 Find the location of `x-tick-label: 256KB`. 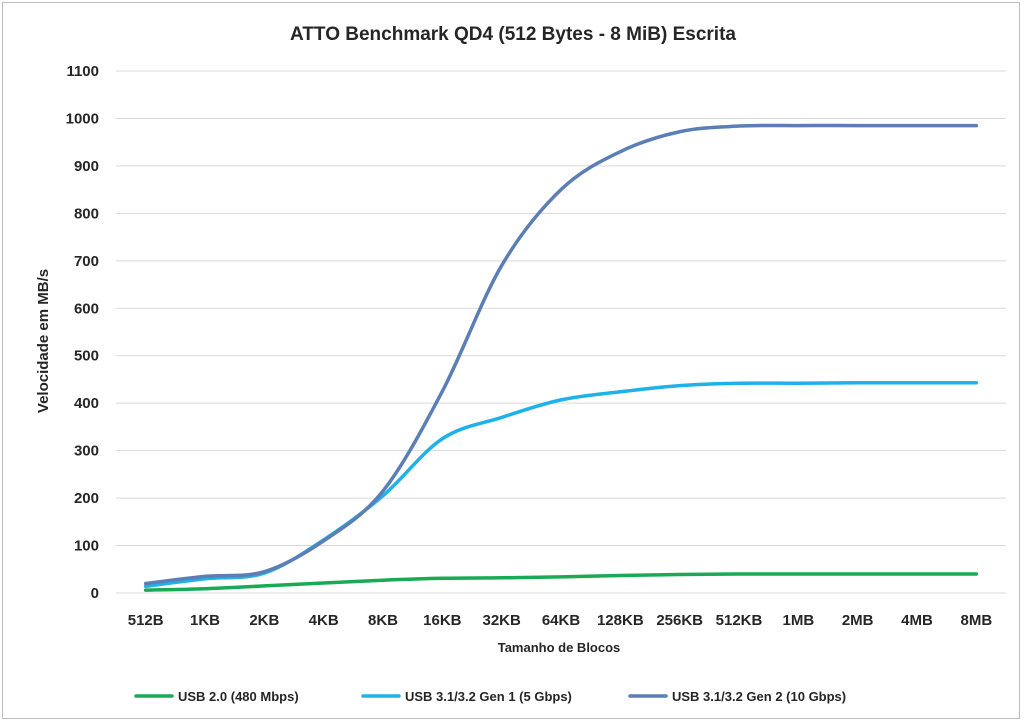

x-tick-label: 256KB is located at coordinates (679, 620).